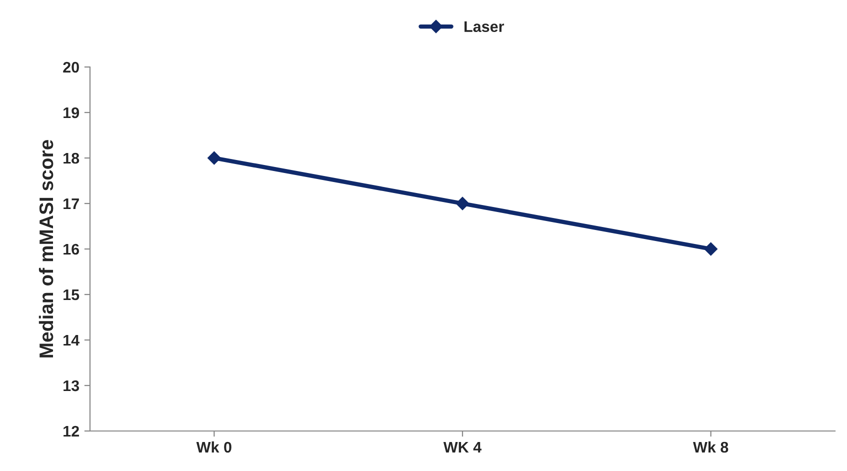 The image size is (847, 471). What do you see at coordinates (214, 447) in the screenshot?
I see `x-tick-label: Wk 0` at bounding box center [214, 447].